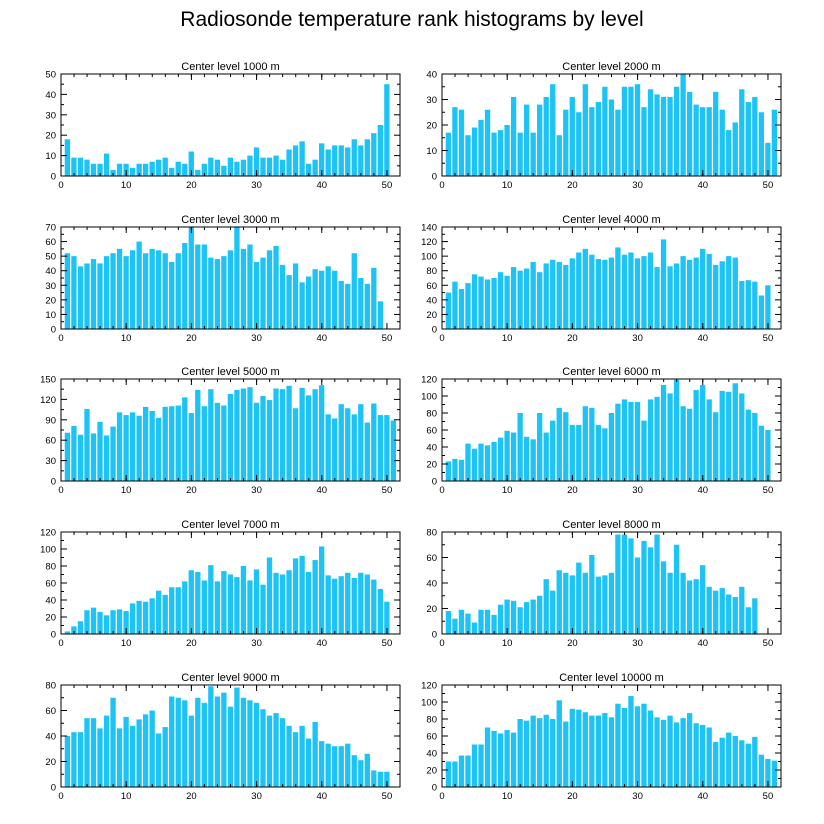 The width and height of the screenshot is (824, 824). What do you see at coordinates (431, 126) in the screenshot?
I see `y-tick-label: 20` at bounding box center [431, 126].